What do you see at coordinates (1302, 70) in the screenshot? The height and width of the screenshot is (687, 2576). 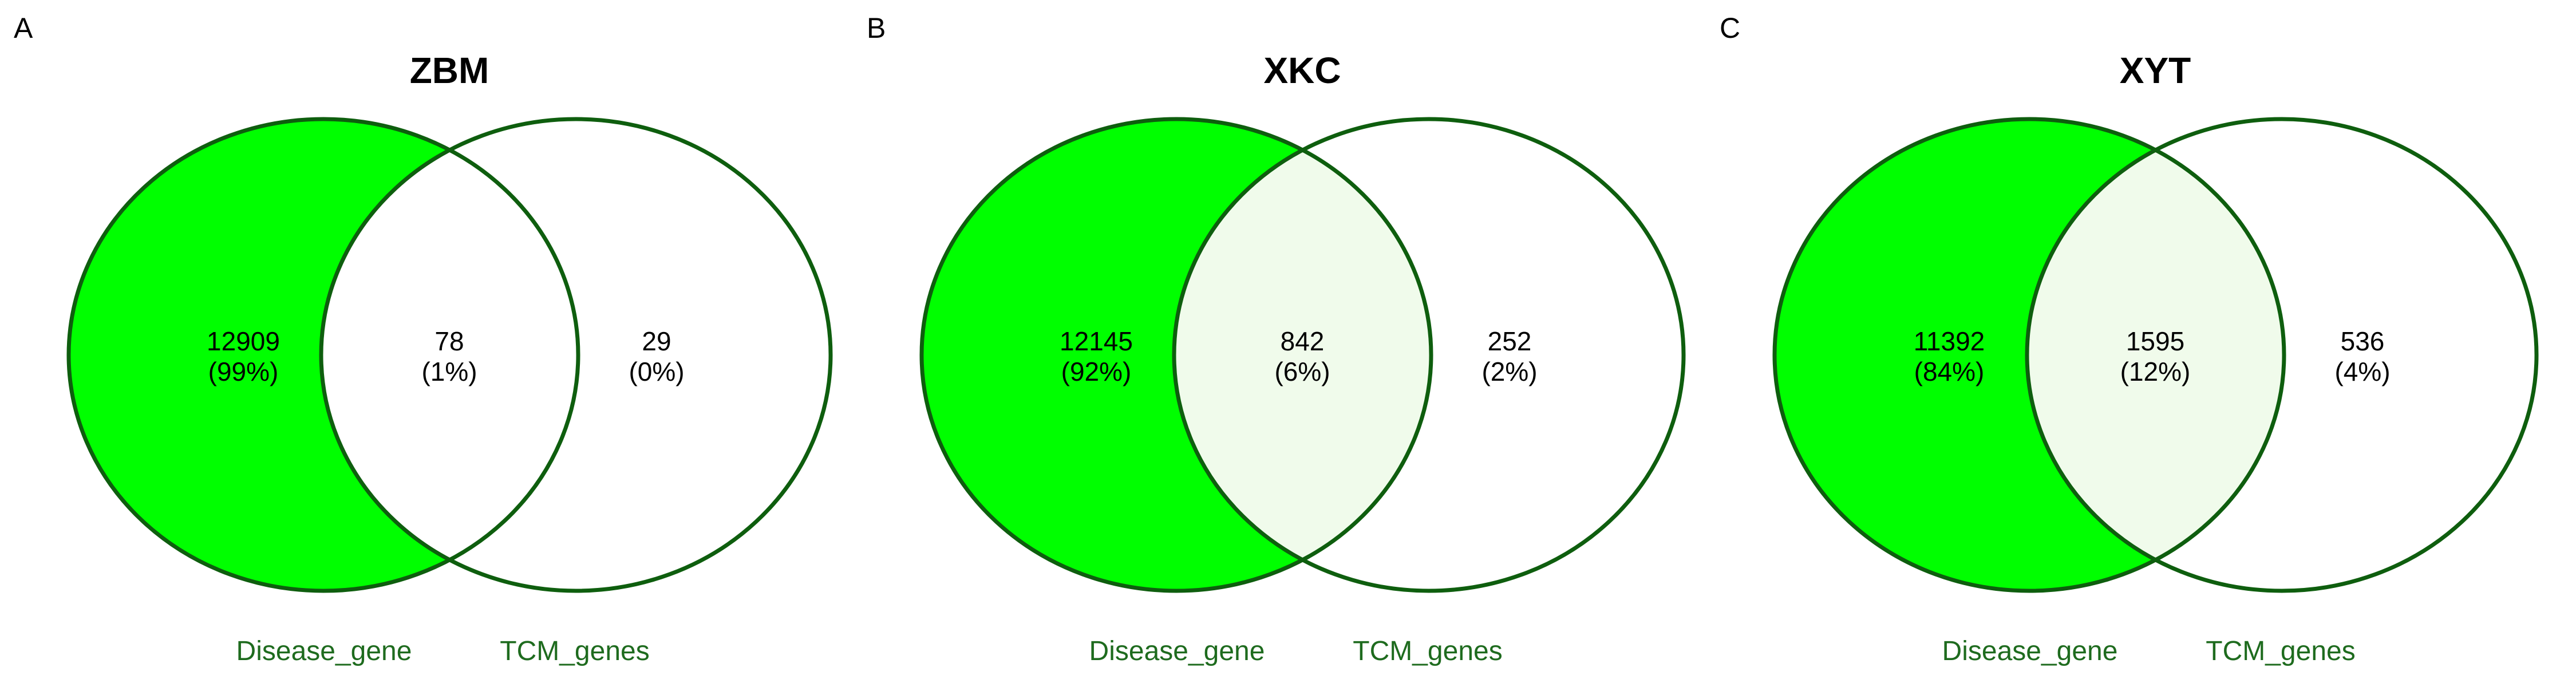 I see `panel-title: XKC` at bounding box center [1302, 70].